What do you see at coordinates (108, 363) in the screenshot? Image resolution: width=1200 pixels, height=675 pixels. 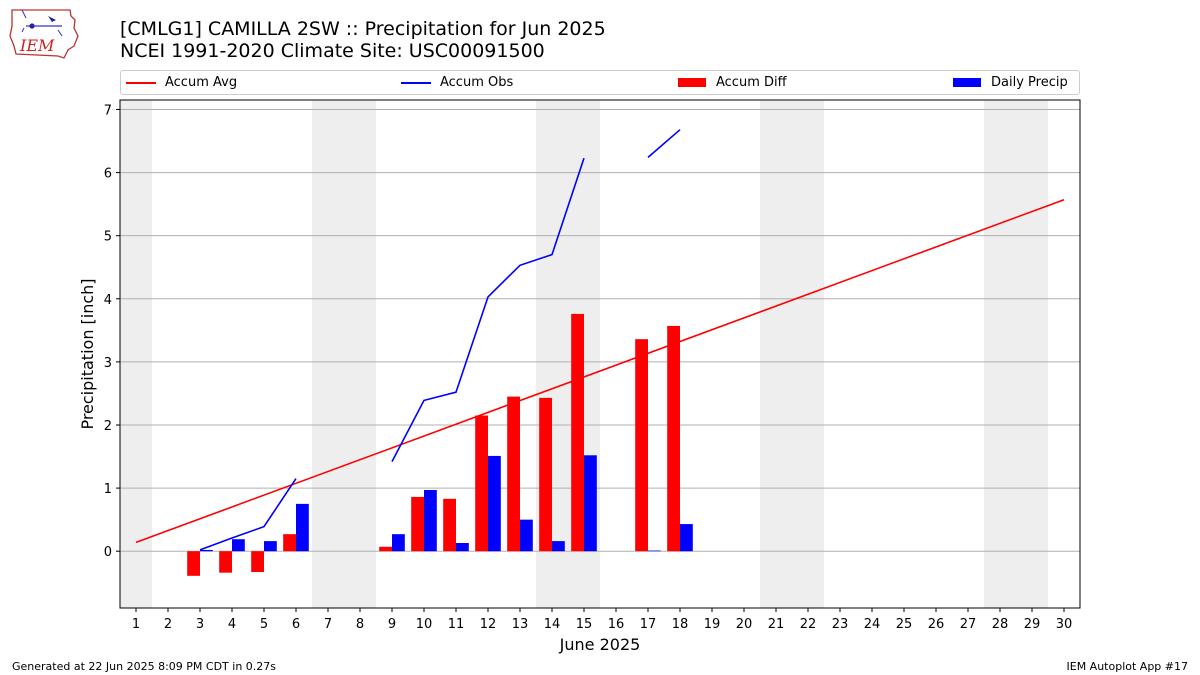 I see `y-tick-label: 3` at bounding box center [108, 363].